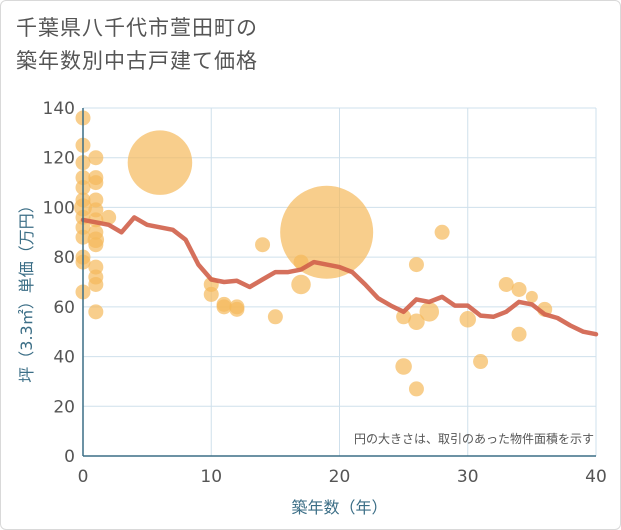 The width and height of the screenshot is (621, 530). Describe the element at coordinates (340, 477) in the screenshot. I see `x-tick-label: 20` at that location.